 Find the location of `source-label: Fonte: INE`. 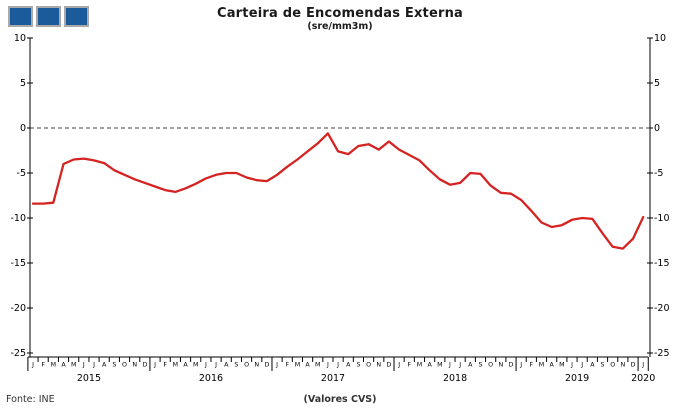

source-label: Fonte: INE is located at coordinates (30, 399).